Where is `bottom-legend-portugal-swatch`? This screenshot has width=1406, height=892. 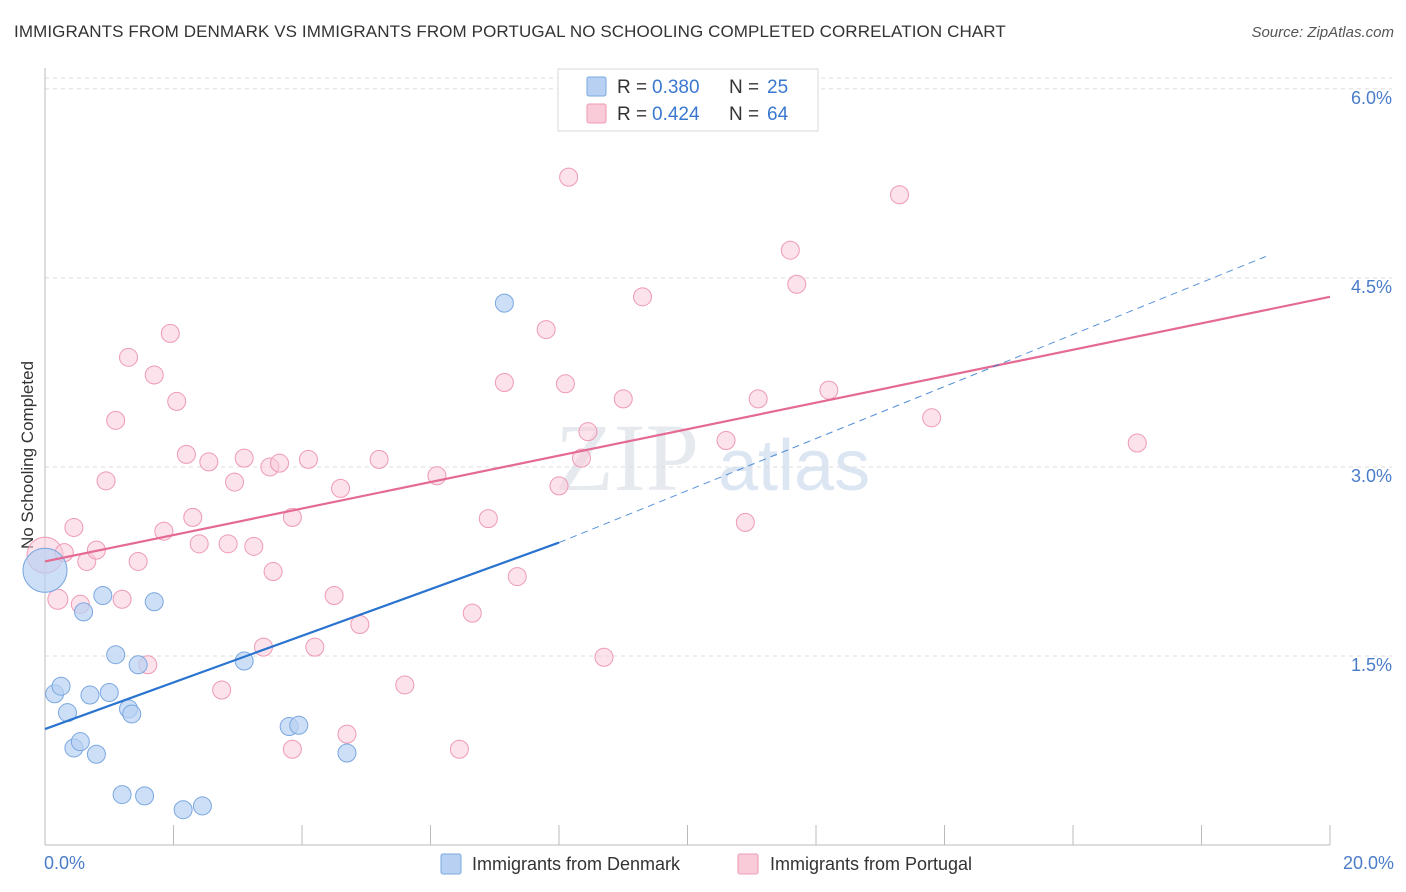
bottom-legend-portugal-swatch is located at coordinates (748, 864).